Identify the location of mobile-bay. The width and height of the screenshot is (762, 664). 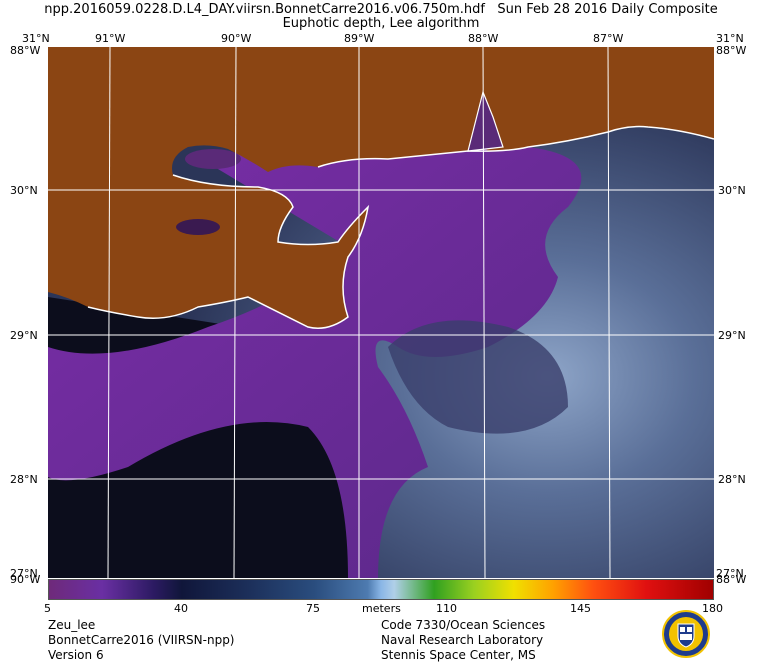
(485, 121).